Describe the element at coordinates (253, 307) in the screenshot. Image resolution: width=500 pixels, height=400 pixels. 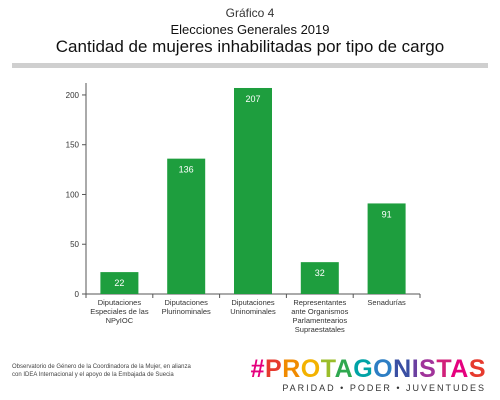
I see `x-category-label: Diputaciones Uninominales` at that location.